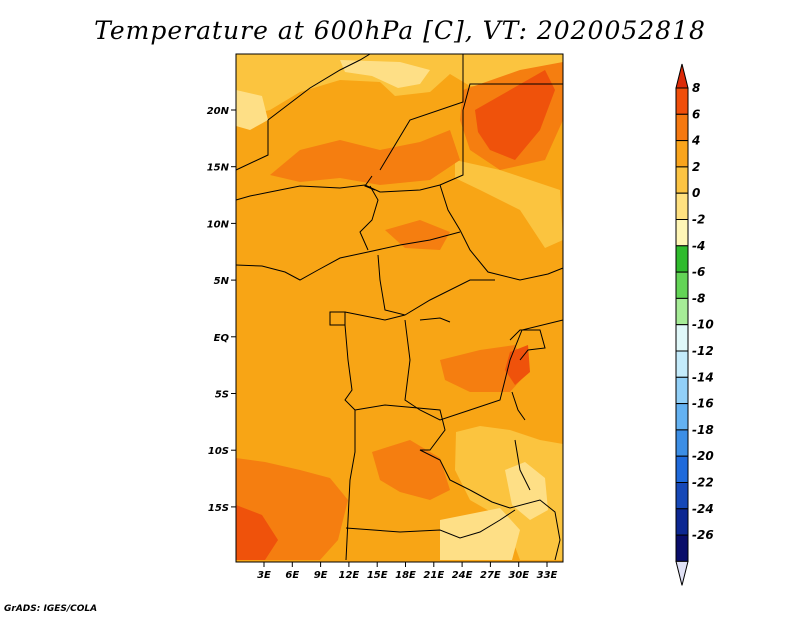  What do you see at coordinates (682, 573) in the screenshot?
I see `colorbar-bottom-arrow` at bounding box center [682, 573].